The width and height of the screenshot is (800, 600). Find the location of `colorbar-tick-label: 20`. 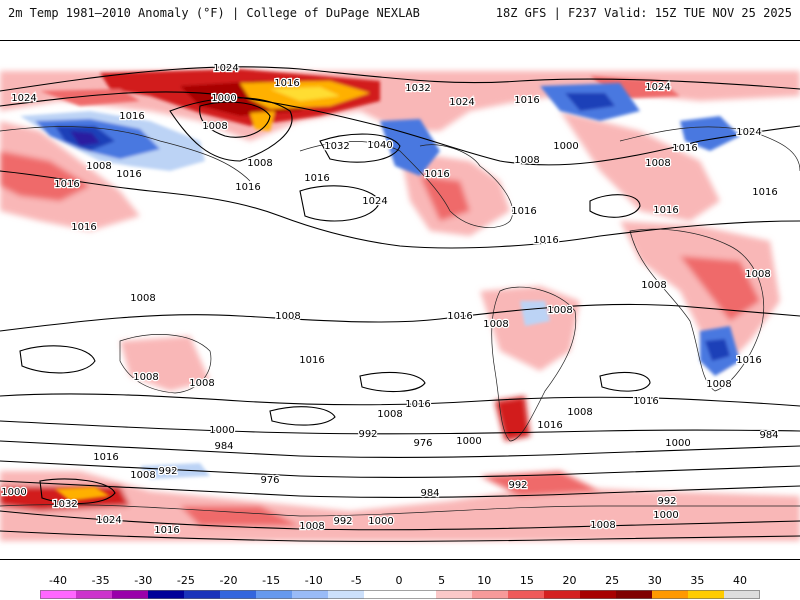

colorbar-tick-label: 20 is located at coordinates (569, 580).